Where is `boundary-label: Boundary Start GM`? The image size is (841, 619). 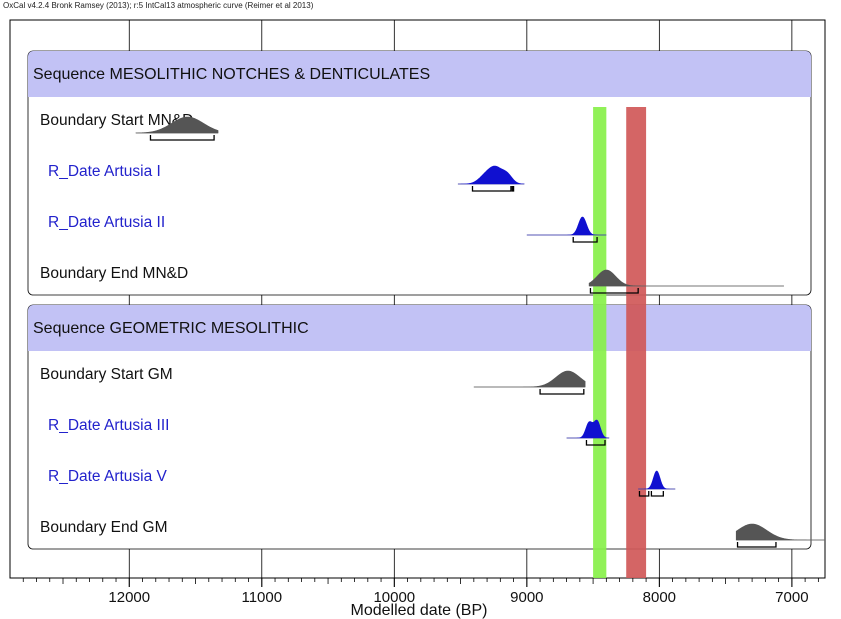 boundary-label: Boundary Start GM is located at coordinates (106, 374).